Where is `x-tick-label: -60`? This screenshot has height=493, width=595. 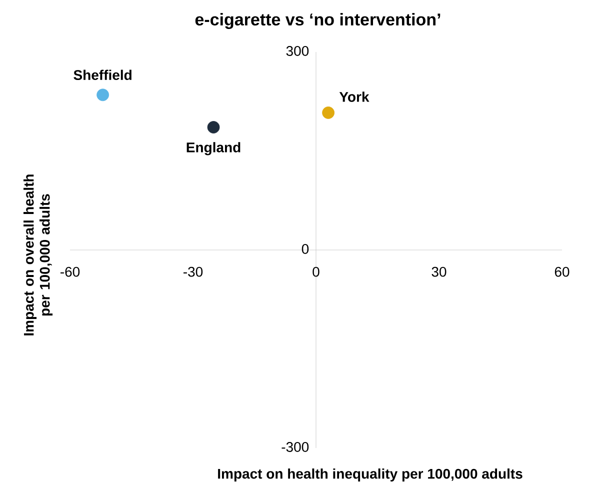
x-tick-label: -60 is located at coordinates (70, 271).